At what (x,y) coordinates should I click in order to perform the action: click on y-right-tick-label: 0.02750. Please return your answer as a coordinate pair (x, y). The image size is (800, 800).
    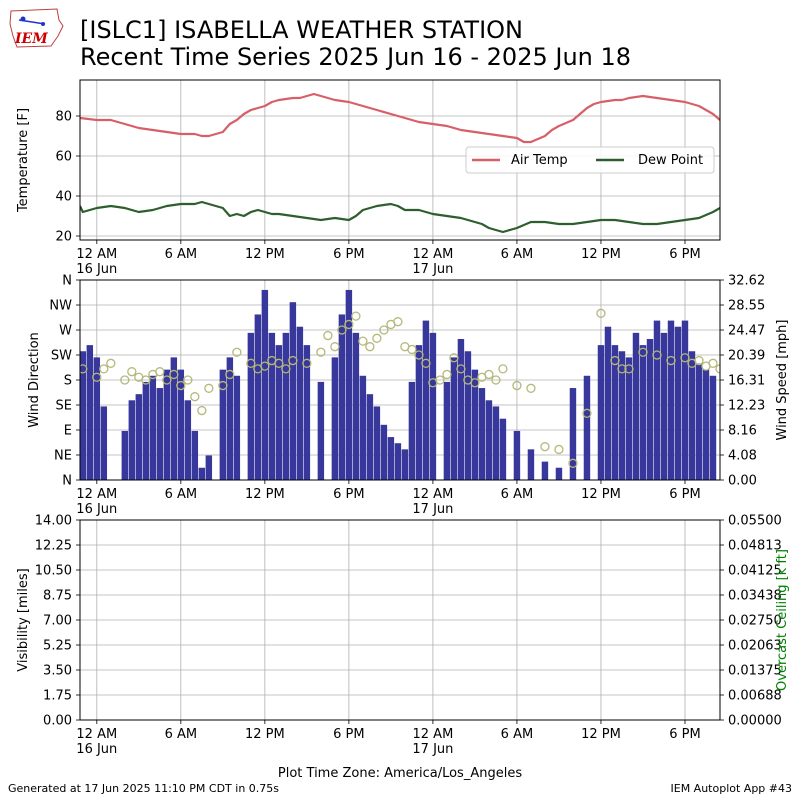
    Looking at the image, I should click on (755, 621).